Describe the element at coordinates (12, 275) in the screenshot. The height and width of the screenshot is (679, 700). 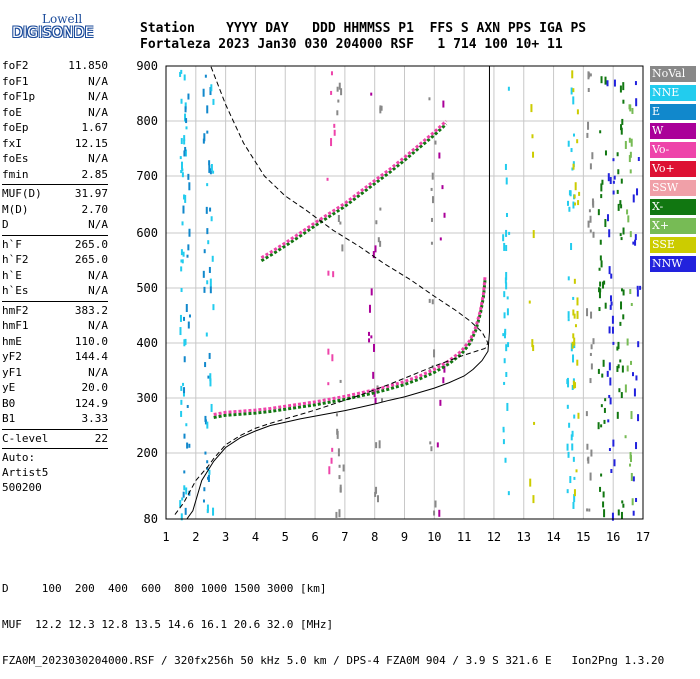
I see `param-name: h`E` at that location.